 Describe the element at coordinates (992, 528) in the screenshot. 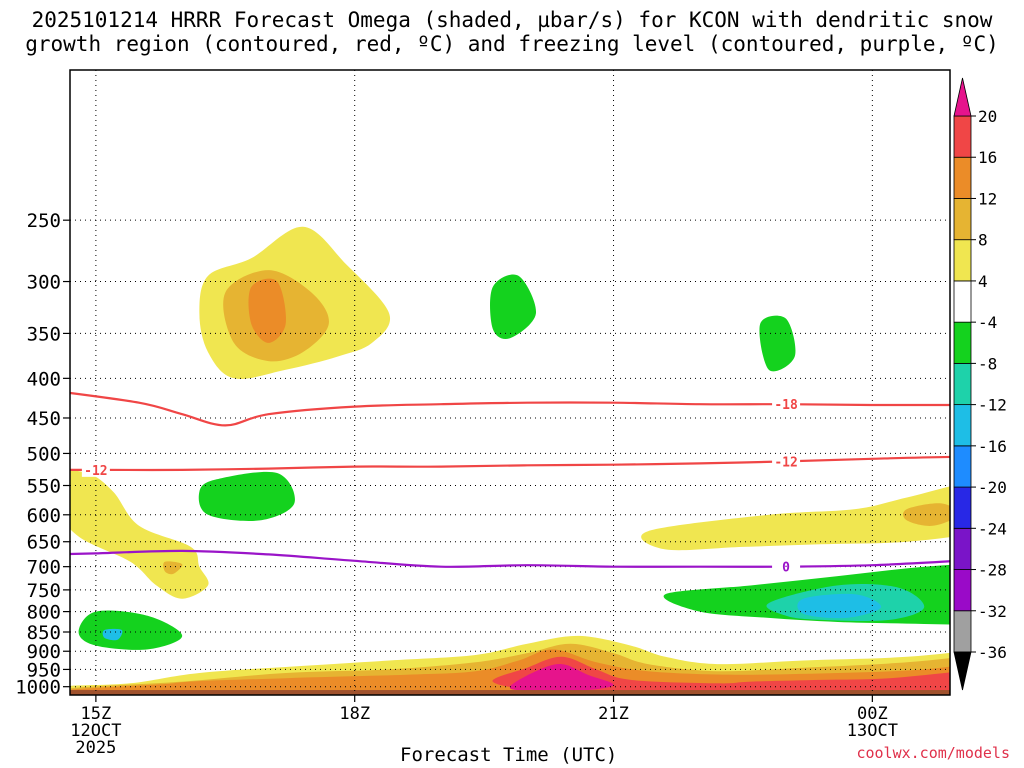

I see `colorbar-label--24: -24` at that location.